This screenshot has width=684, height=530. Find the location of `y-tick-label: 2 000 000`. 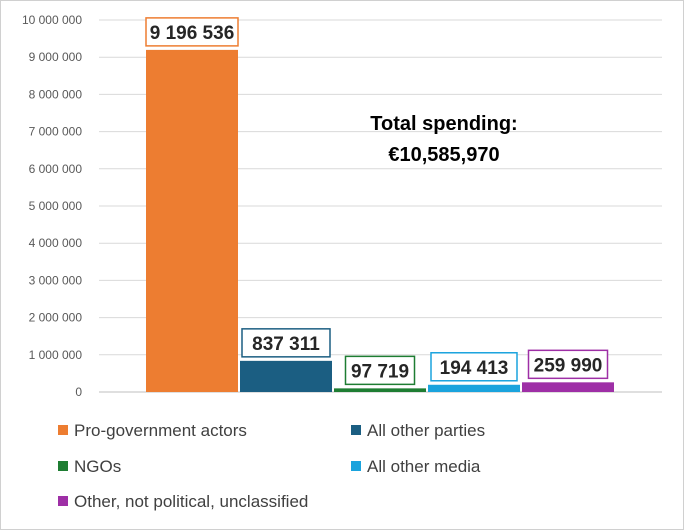

y-tick-label: 2 000 000 is located at coordinates (56, 318).